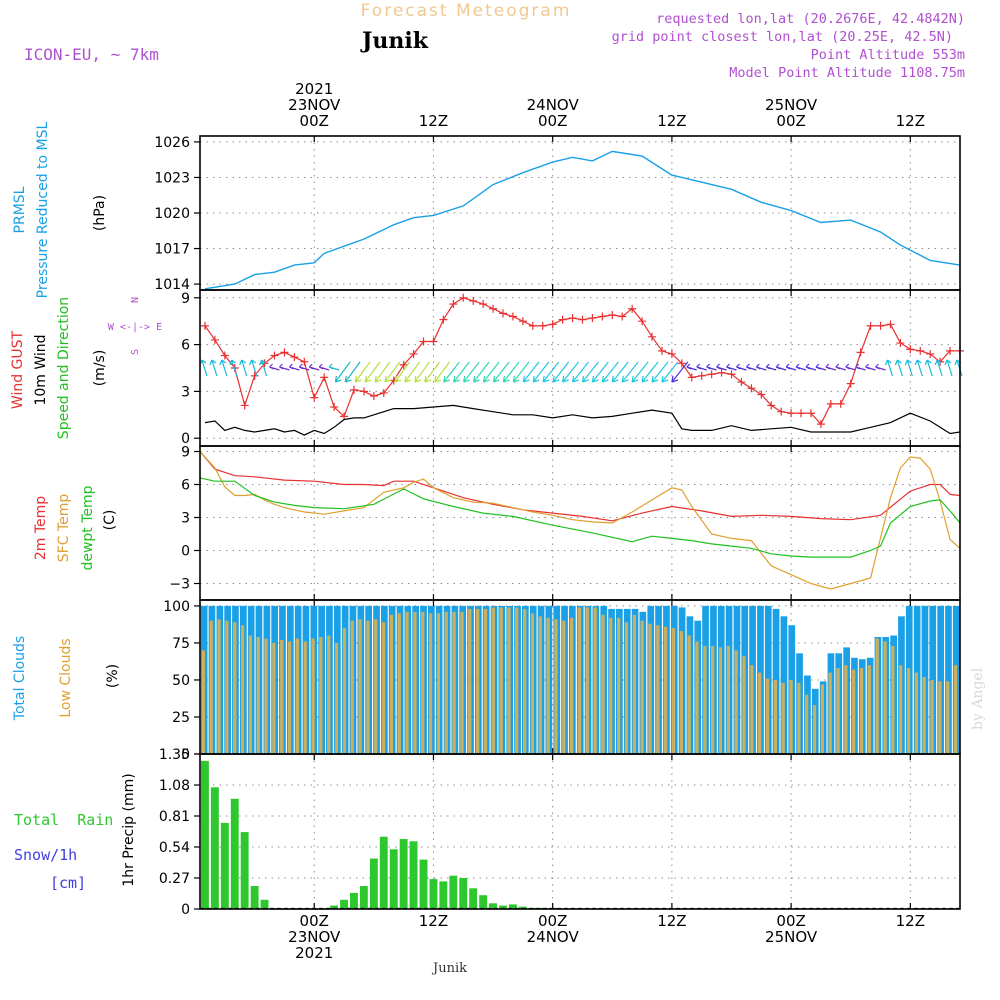 This screenshot has height=1000, width=1000. I want to click on precip-ylabel: 1hr Precip (mm), so click(129, 829).